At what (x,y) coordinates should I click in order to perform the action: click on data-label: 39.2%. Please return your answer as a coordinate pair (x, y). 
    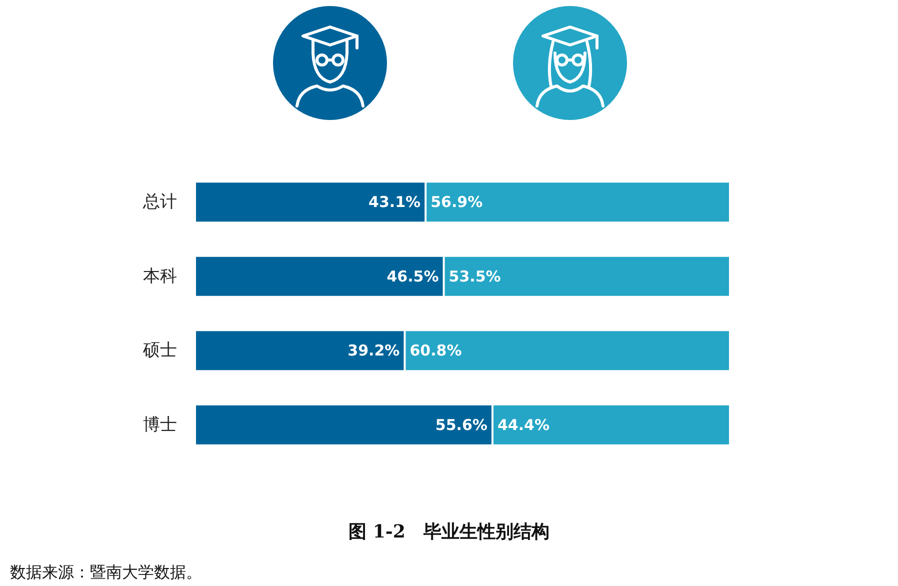
    Looking at the image, I should click on (374, 351).